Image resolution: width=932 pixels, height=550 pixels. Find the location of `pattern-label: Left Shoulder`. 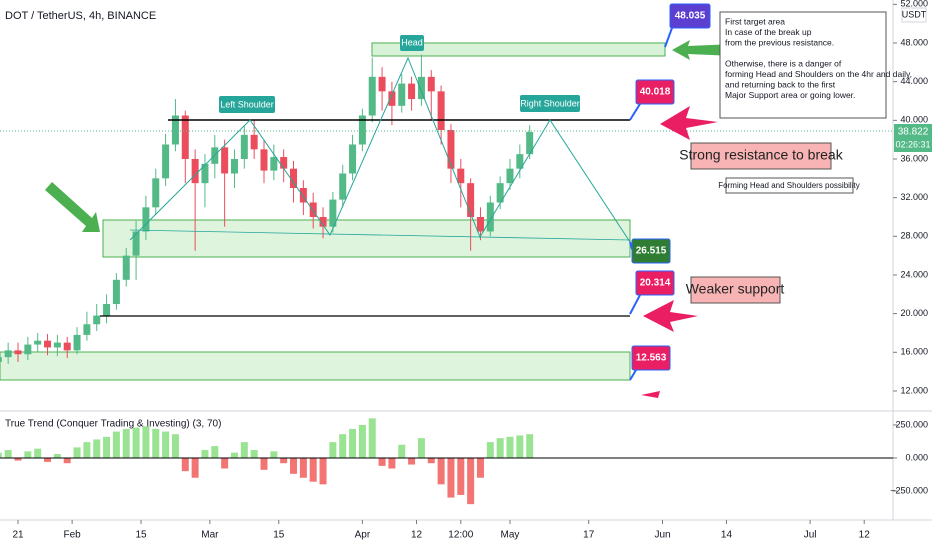

pattern-label: Left Shoulder is located at coordinates (247, 104).